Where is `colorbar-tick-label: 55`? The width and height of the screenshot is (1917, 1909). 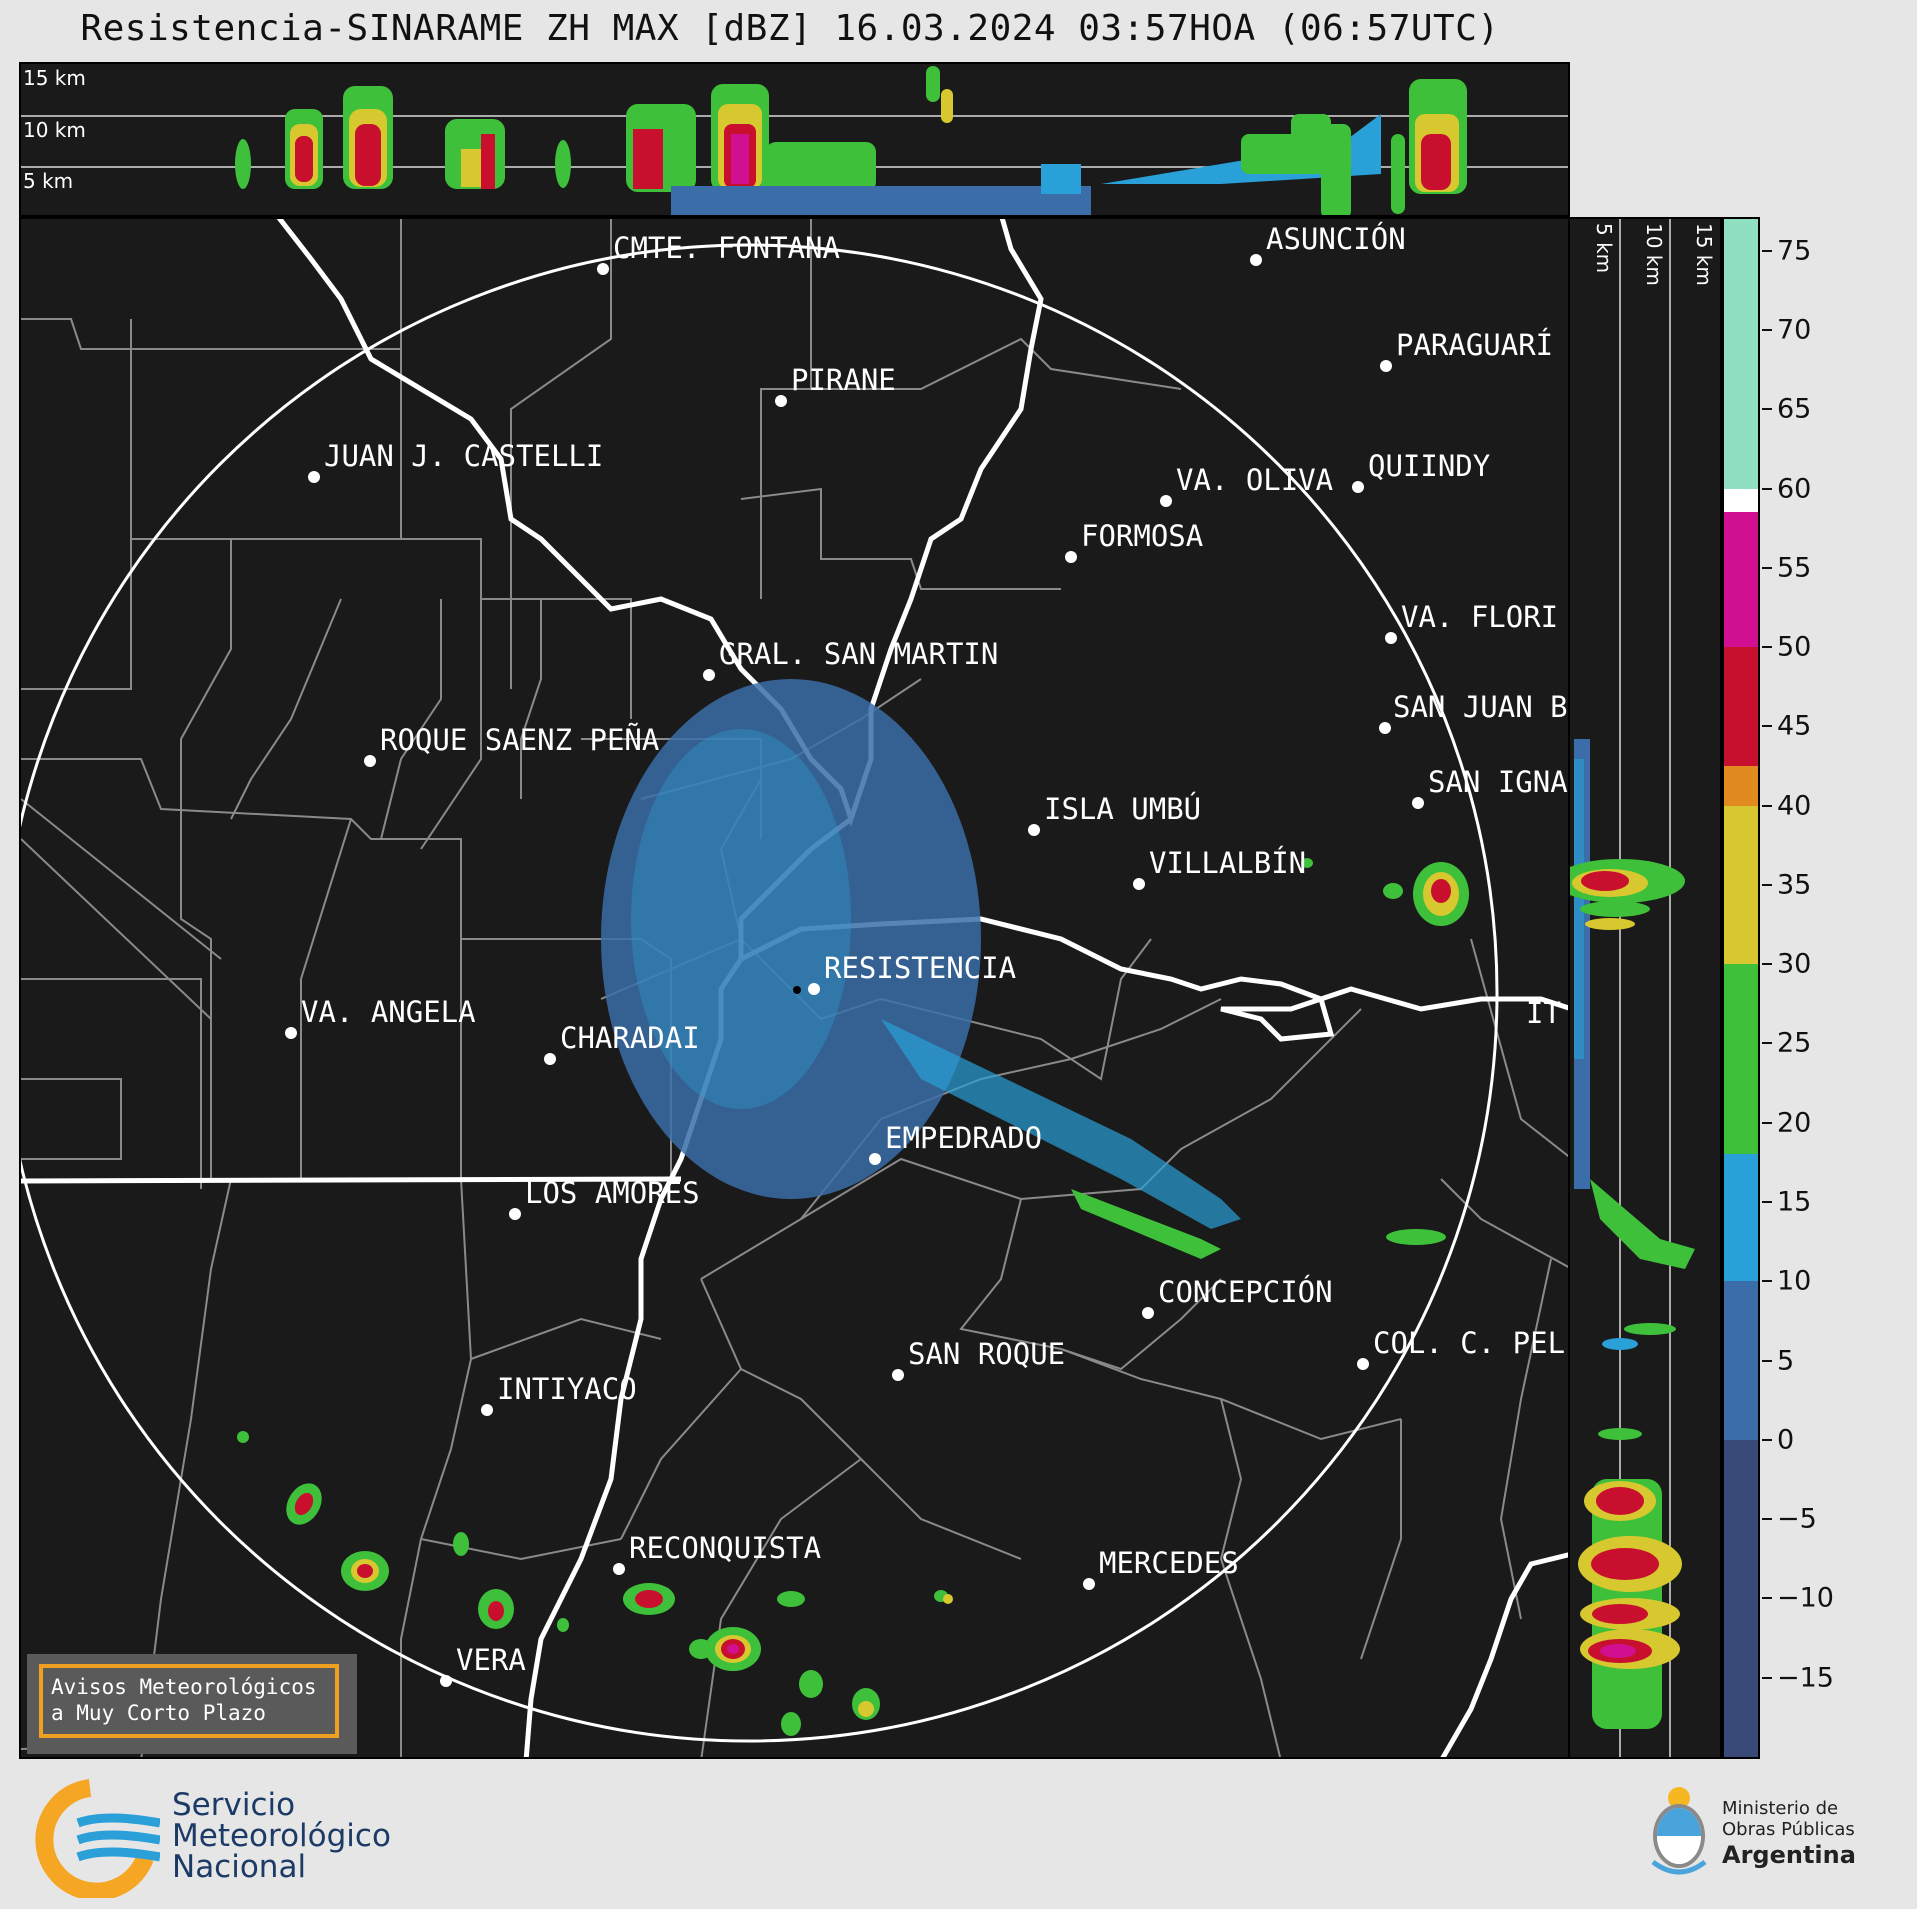 colorbar-tick-label: 55 is located at coordinates (1794, 568).